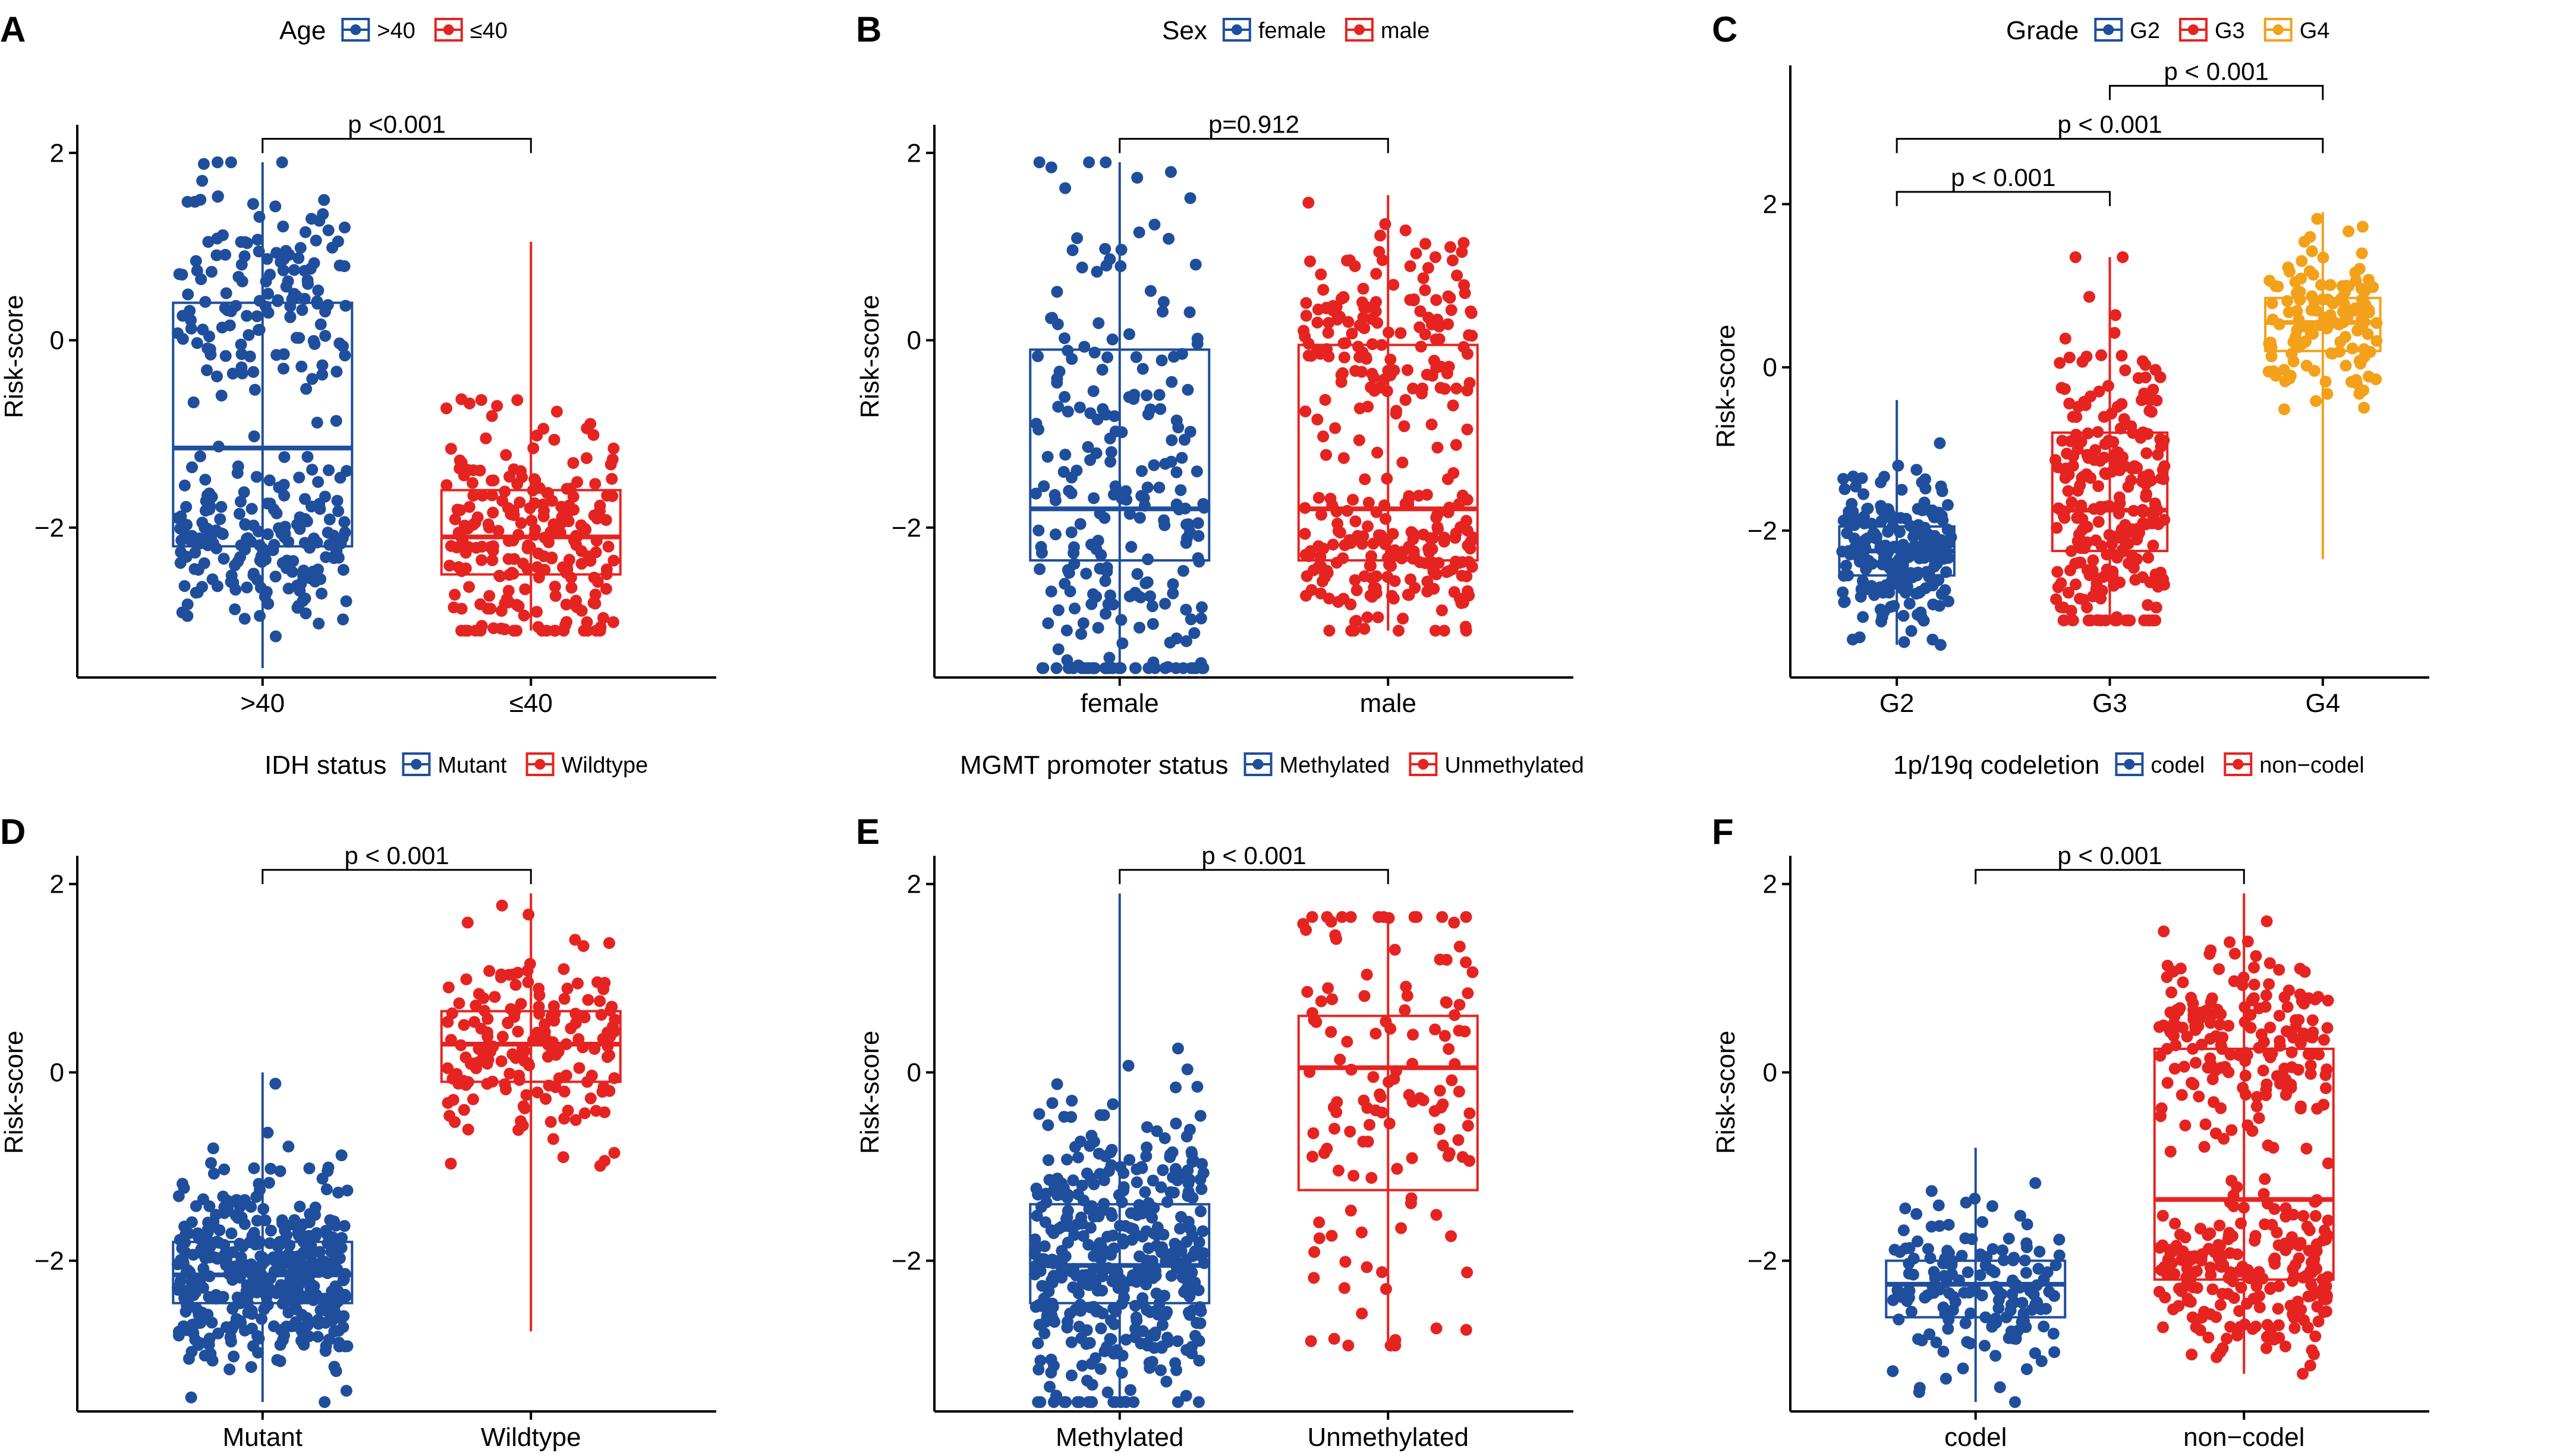 The width and height of the screenshot is (2566, 1456). I want to click on x-tick-label: G4, so click(2322, 704).